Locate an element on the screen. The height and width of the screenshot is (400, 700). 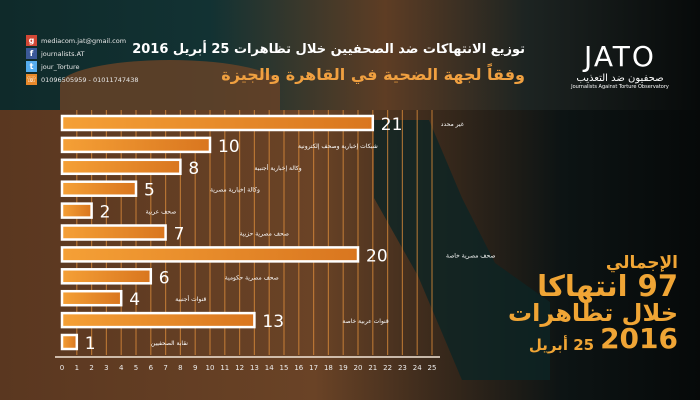
logo-english: Journalists Against Torture Observatory is located at coordinates (620, 87).